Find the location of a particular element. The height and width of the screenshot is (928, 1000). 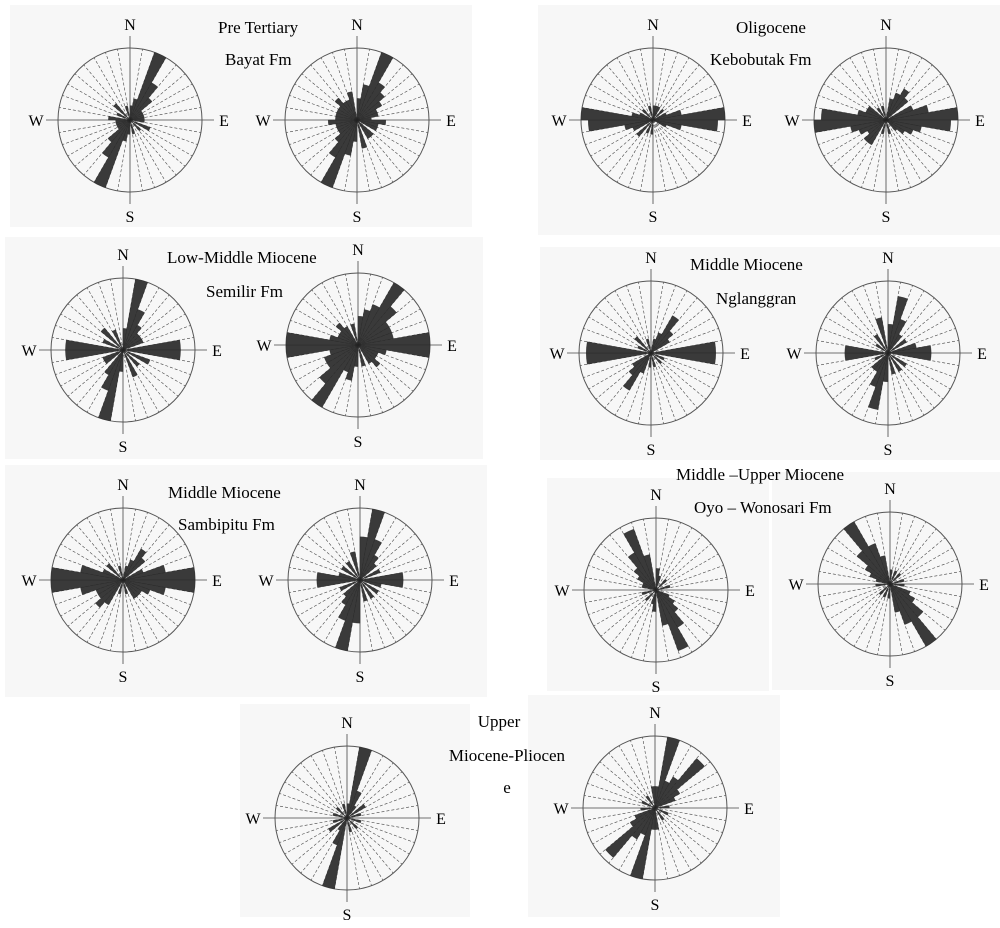

title-semilir-line2: Semilir Fm is located at coordinates (244, 291).